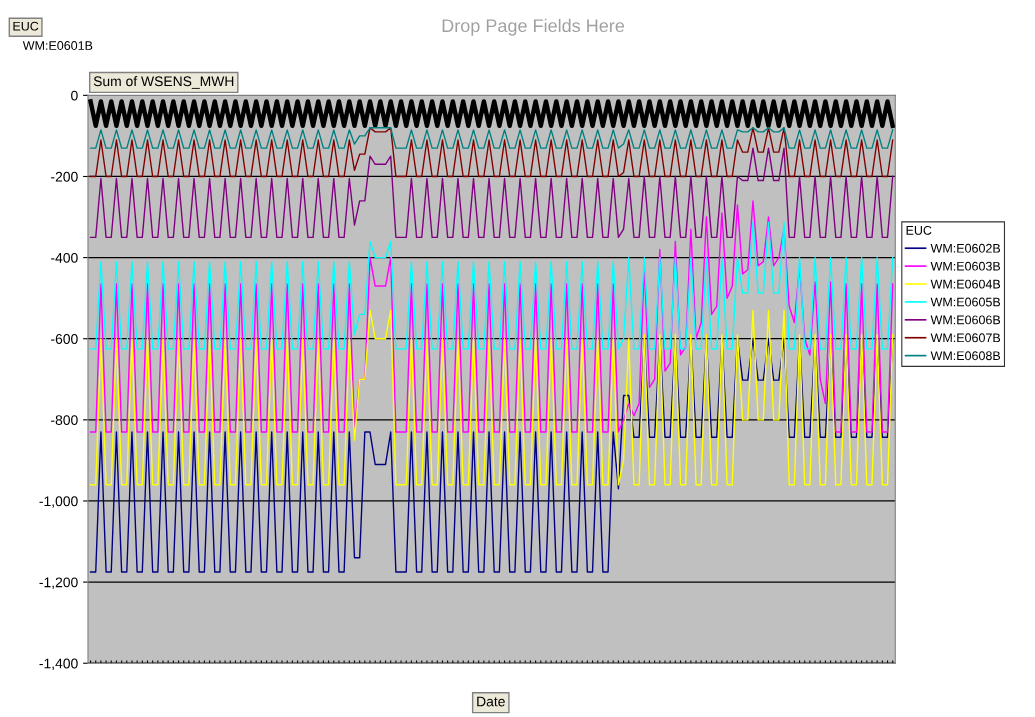 The height and width of the screenshot is (717, 1035). Describe the element at coordinates (965, 248) in the screenshot. I see `legend-label: WM:E0602B` at that location.